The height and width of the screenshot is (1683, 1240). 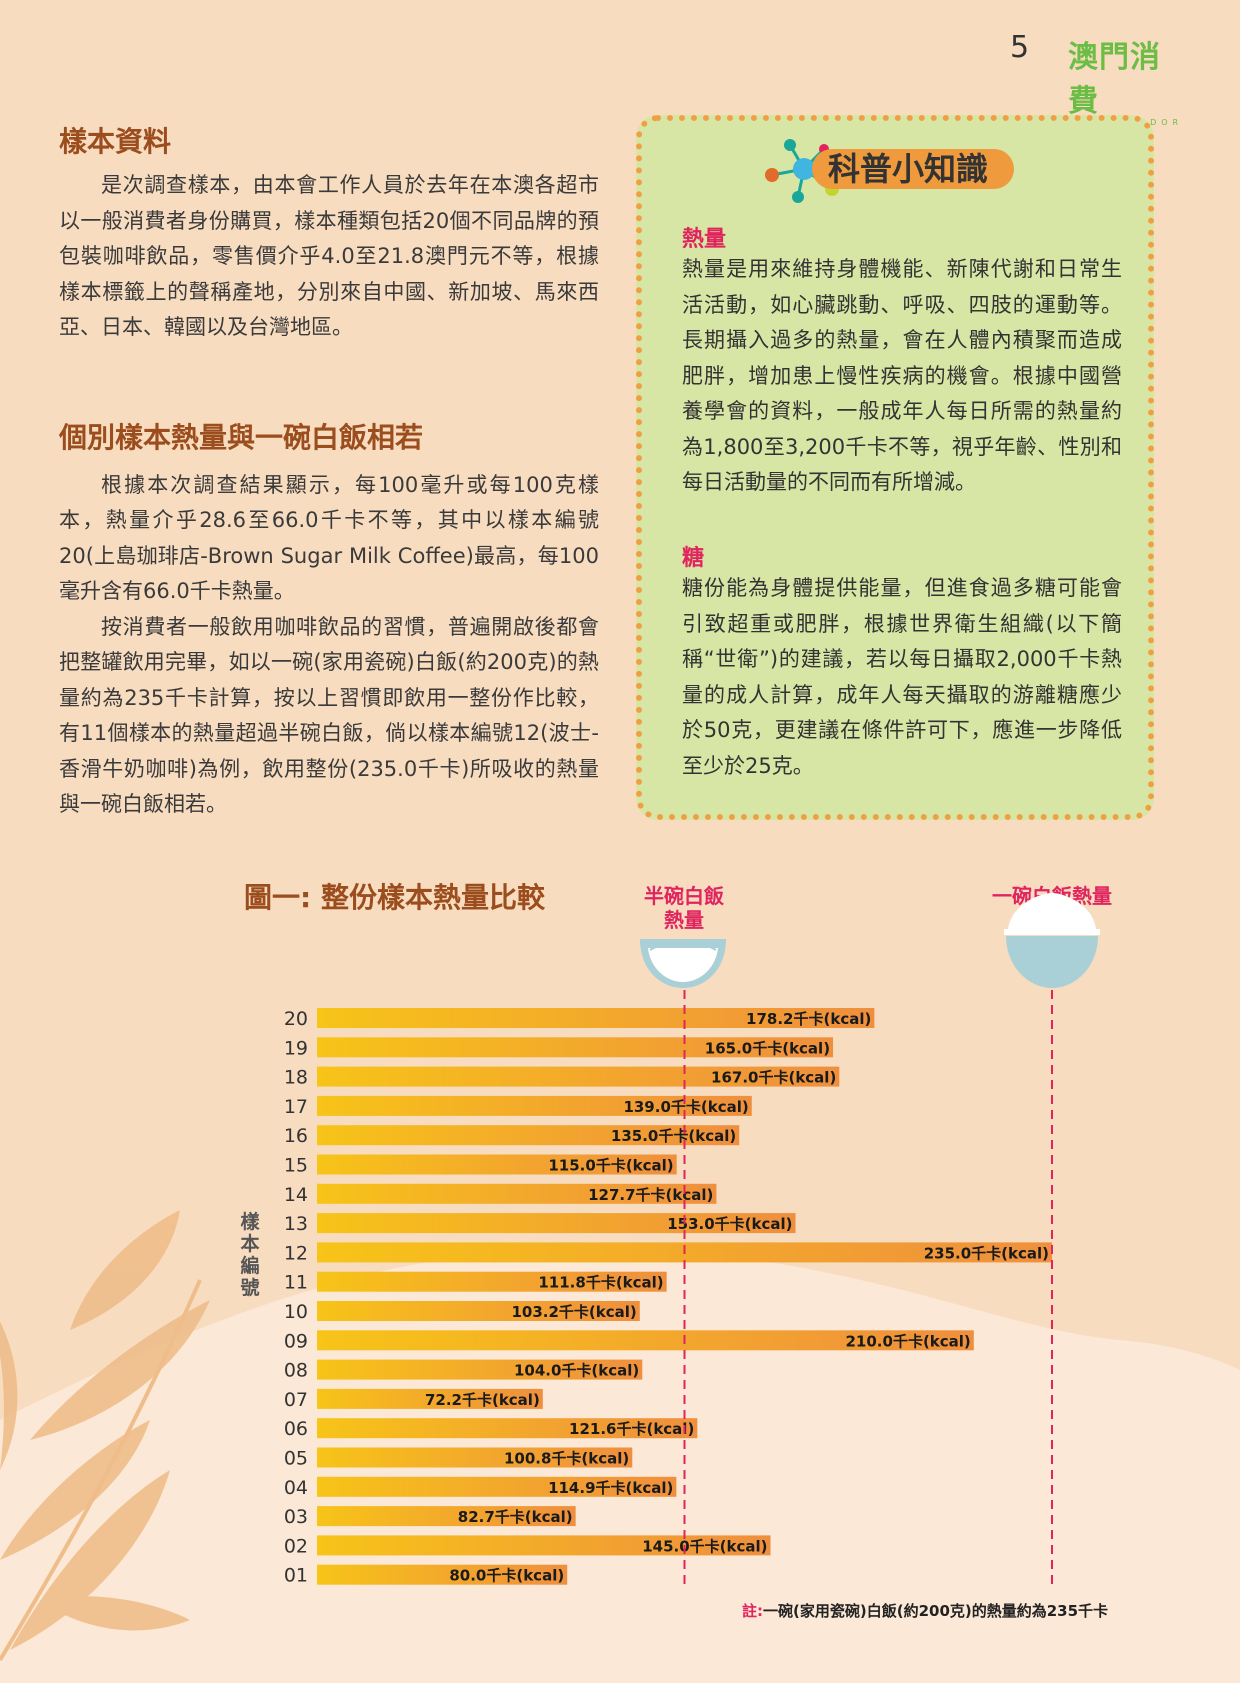 I want to click on category-label: 02, so click(x=296, y=1546).